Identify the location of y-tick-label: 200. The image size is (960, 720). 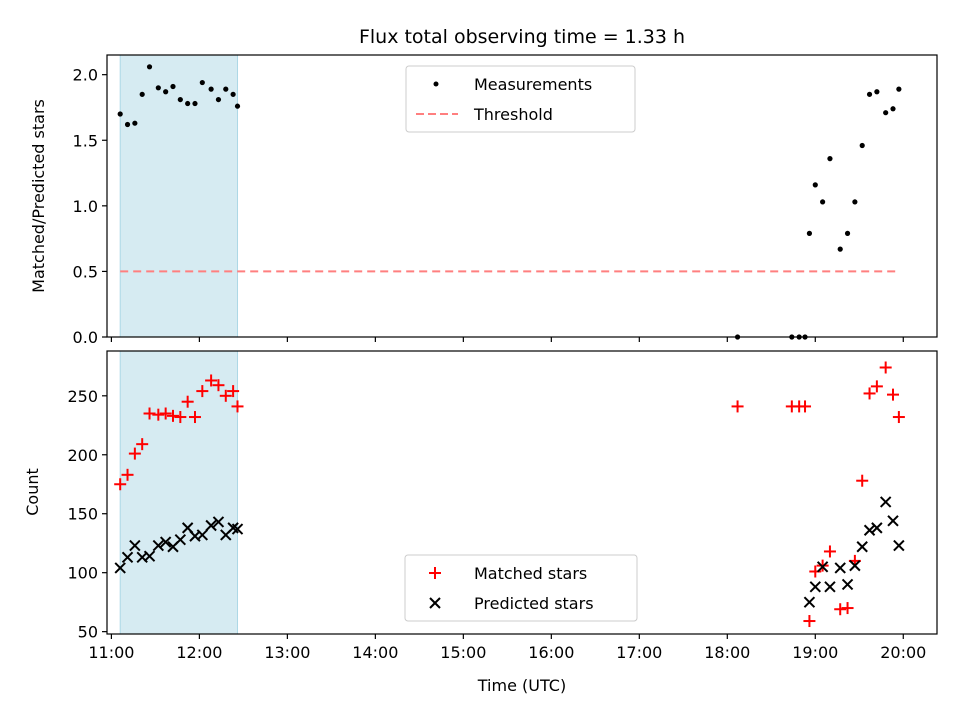
(82, 455).